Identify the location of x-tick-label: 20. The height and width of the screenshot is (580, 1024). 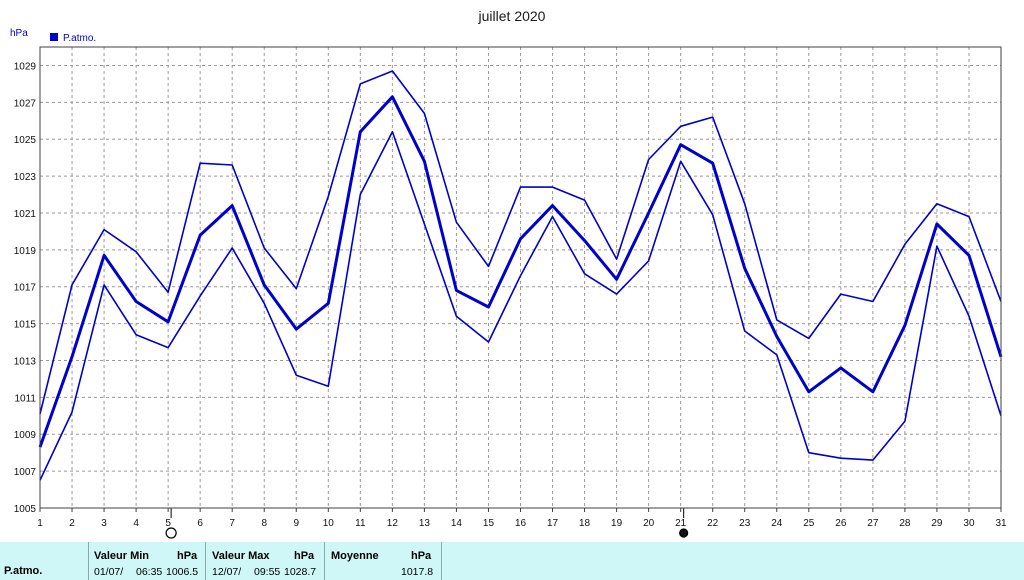
(649, 523).